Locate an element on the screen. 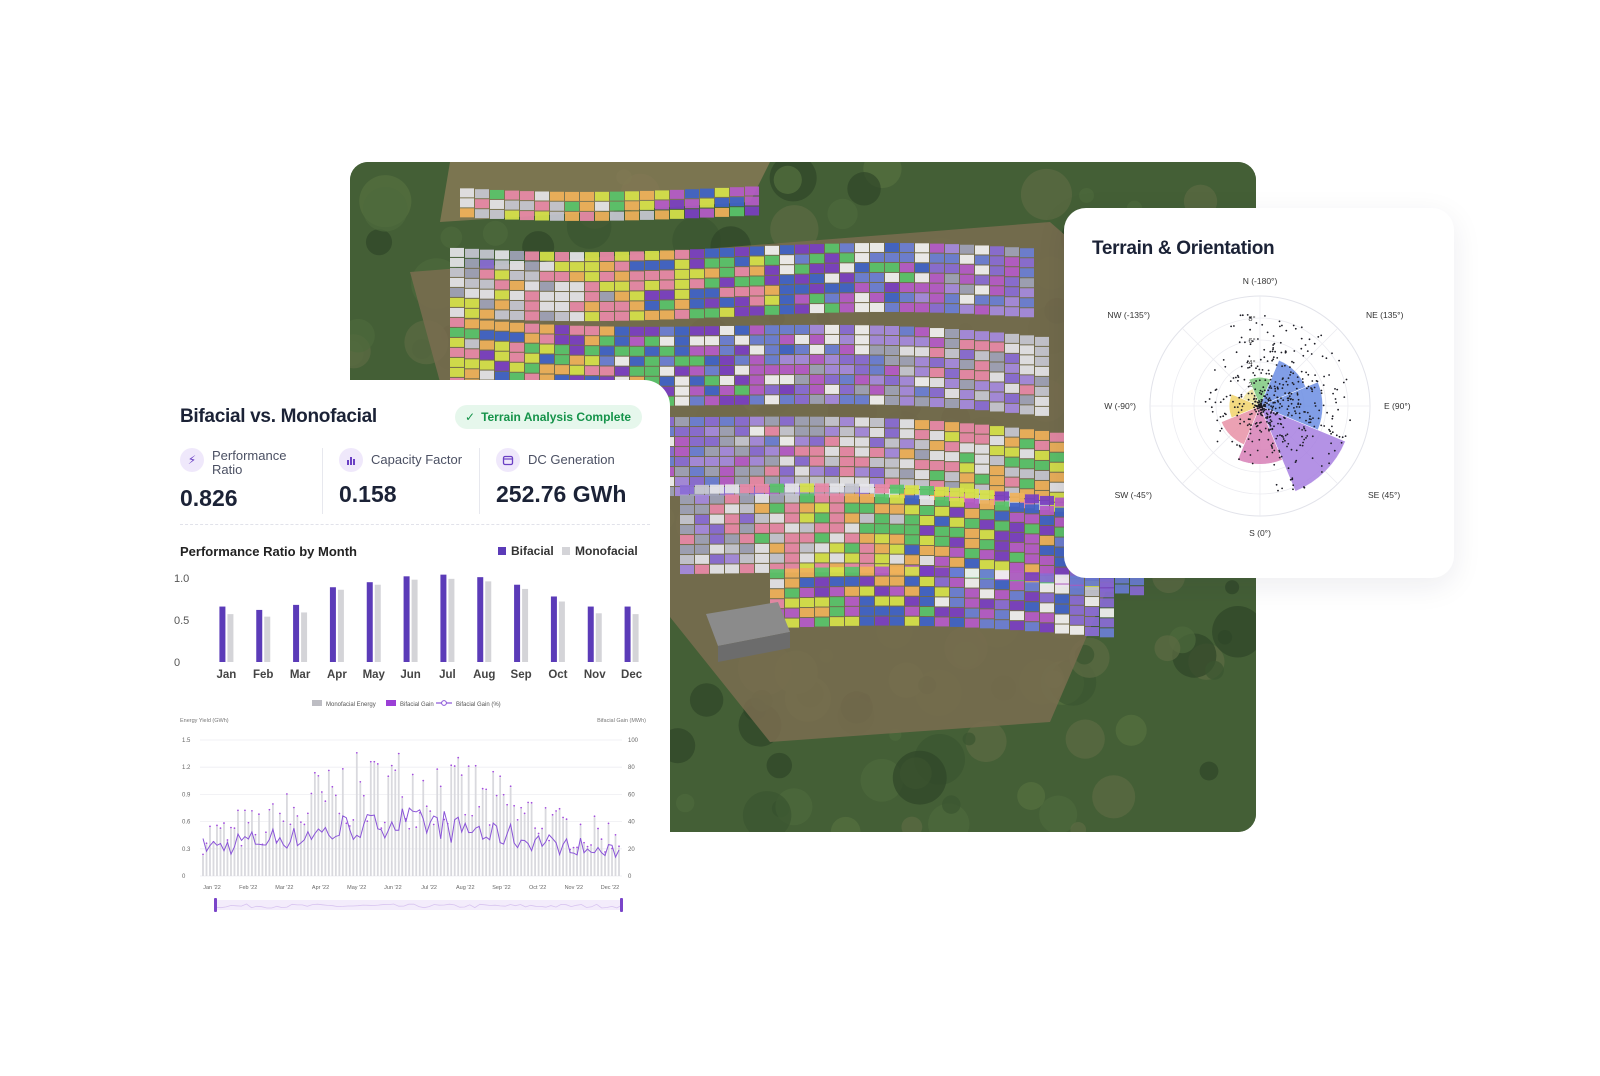 This screenshot has width=1600, height=1076. tree-canopy is located at coordinates (919, 777).